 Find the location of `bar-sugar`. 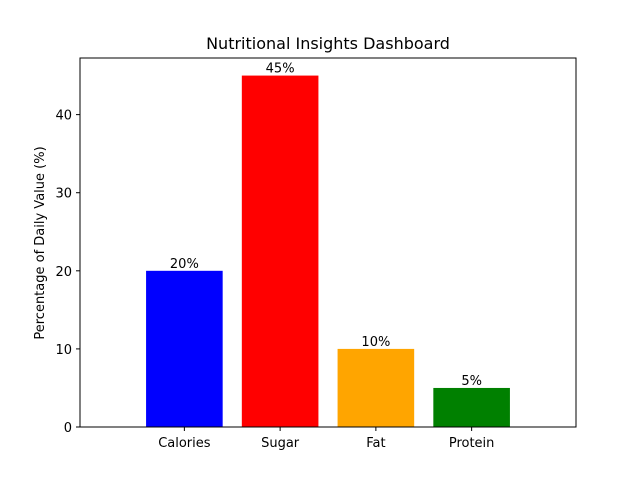

bar-sugar is located at coordinates (280, 251).